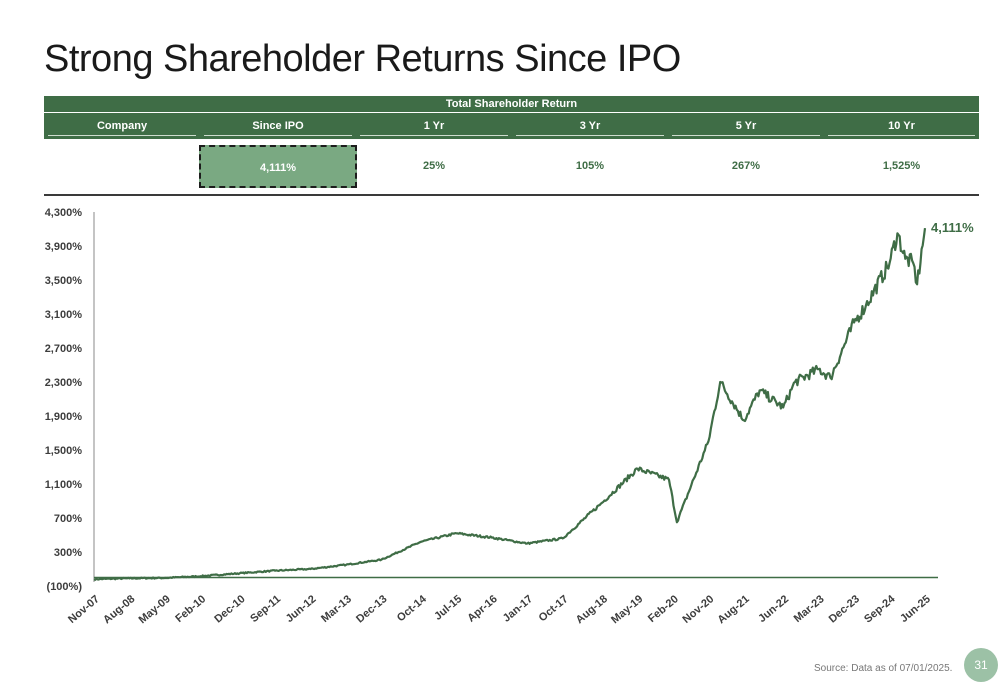 This screenshot has height=685, width=1000. Describe the element at coordinates (84, 609) in the screenshot. I see `x-tick-label: Nov-07` at that location.